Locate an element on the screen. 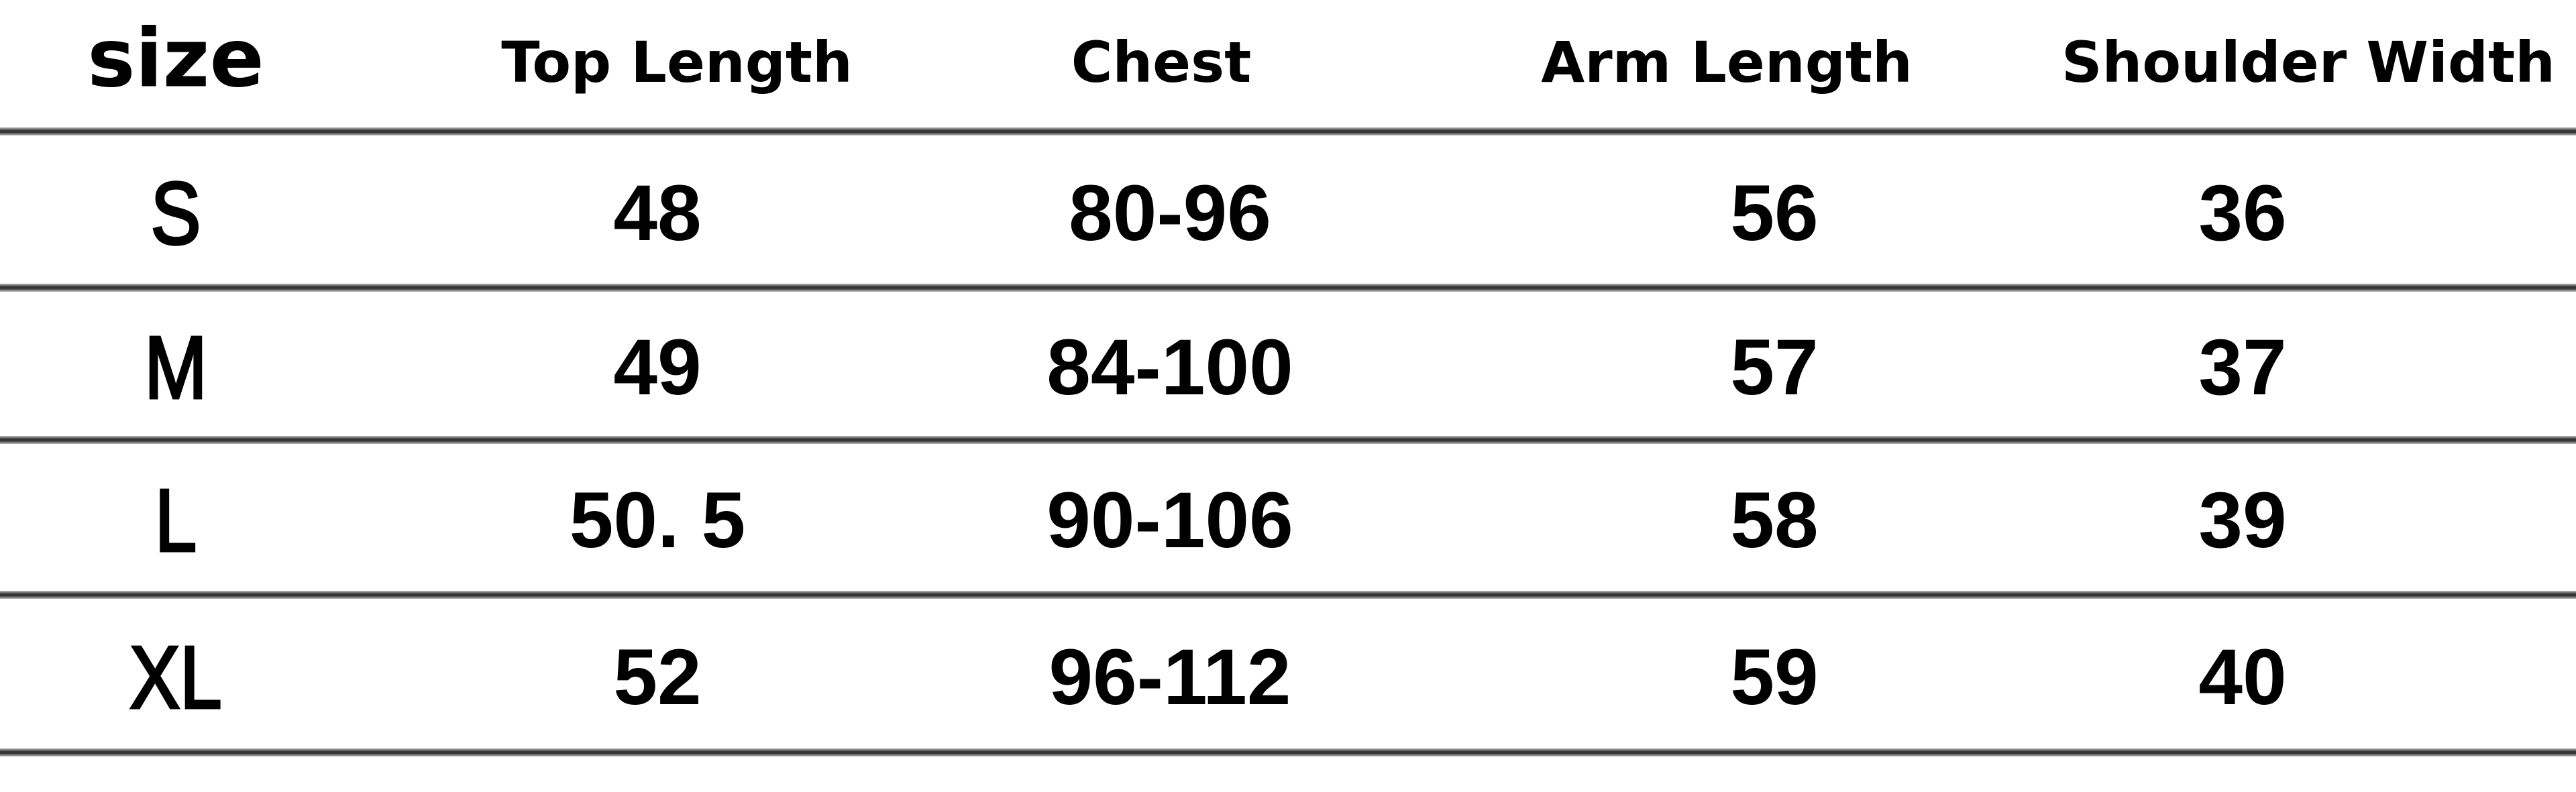 The image size is (2576, 792). cell-shoulder-width: 40 is located at coordinates (2242, 677).